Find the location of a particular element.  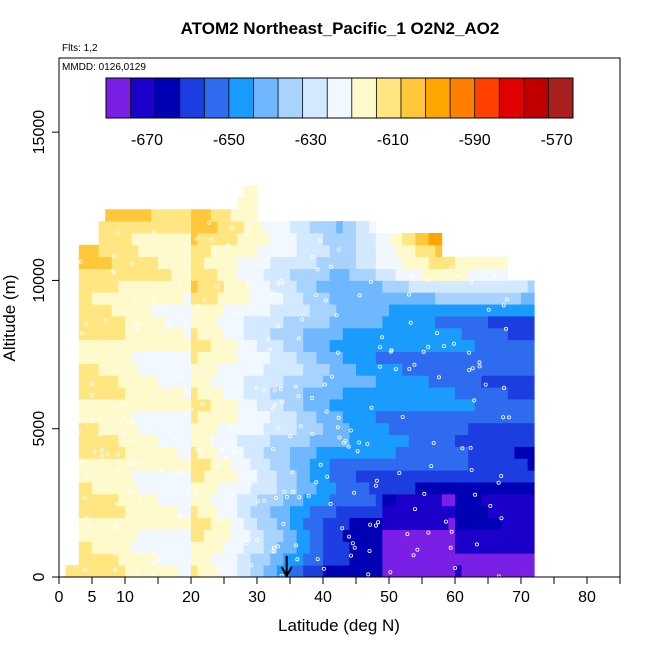

colorbar-swatch is located at coordinates (118, 98).